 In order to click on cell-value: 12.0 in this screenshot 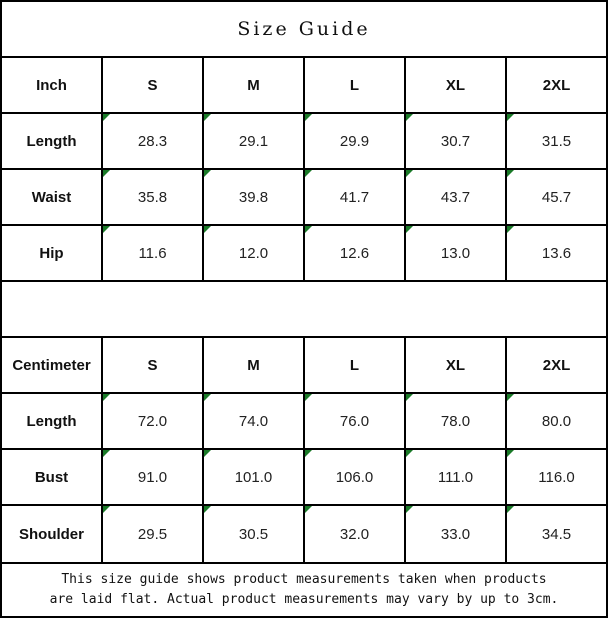, I will do `click(253, 253)`.